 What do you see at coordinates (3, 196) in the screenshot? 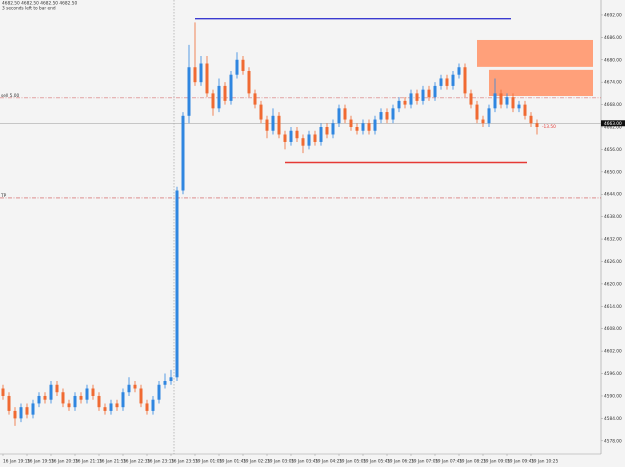
I see `order-label: TP` at bounding box center [3, 196].